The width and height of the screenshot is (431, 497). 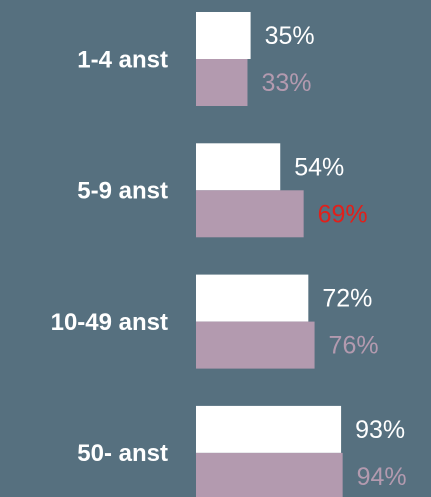 What do you see at coordinates (354, 346) in the screenshot?
I see `value-label: 76%` at bounding box center [354, 346].